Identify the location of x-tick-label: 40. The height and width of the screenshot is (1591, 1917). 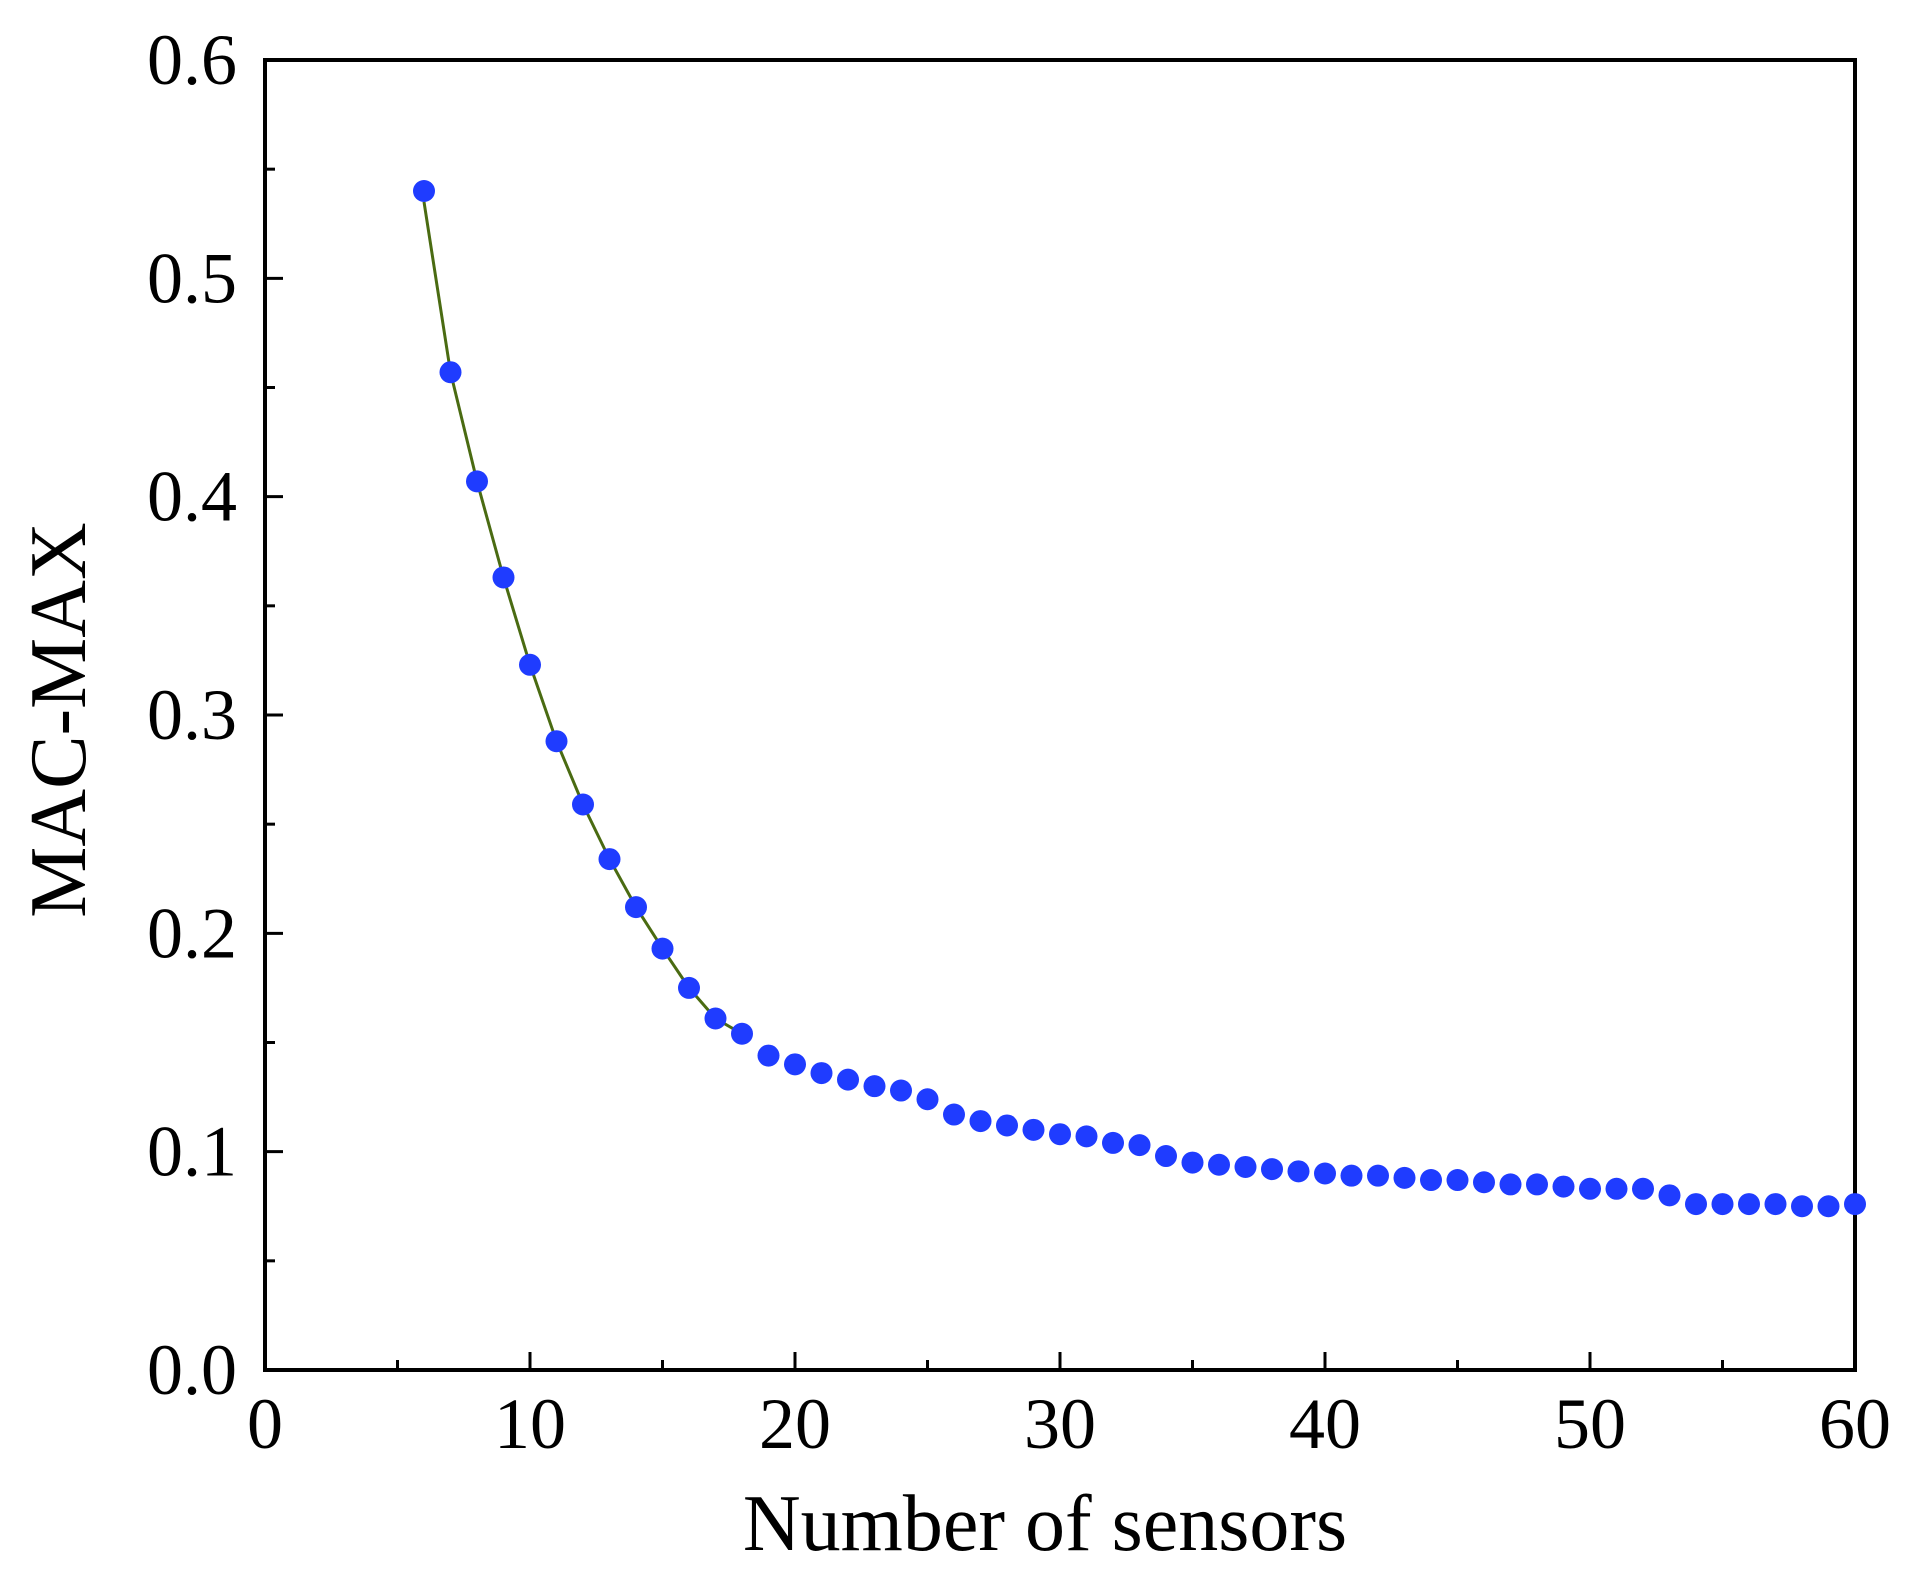
(1325, 1424).